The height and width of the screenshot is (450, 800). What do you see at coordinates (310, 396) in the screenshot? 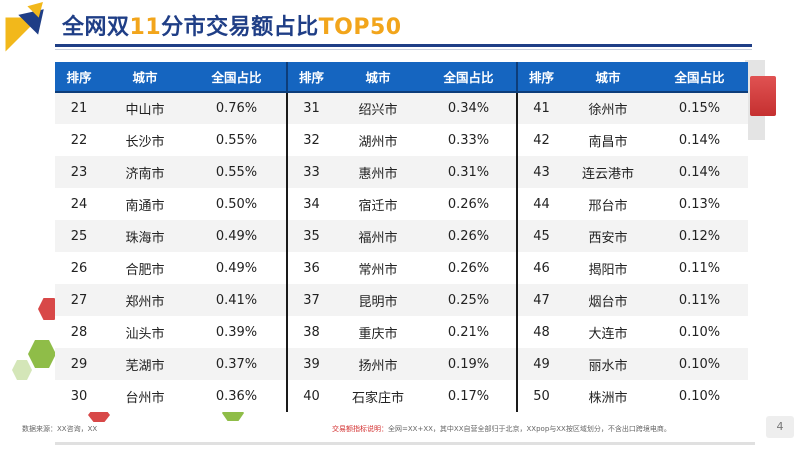
I see `cell-rank: 40` at bounding box center [310, 396].